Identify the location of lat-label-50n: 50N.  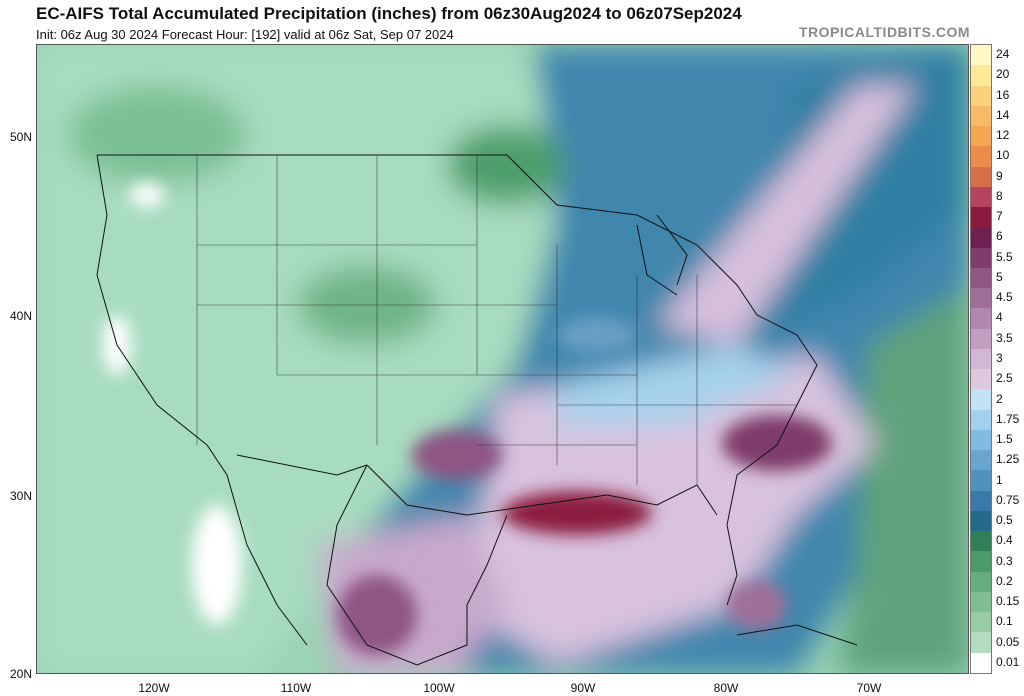
(20, 137).